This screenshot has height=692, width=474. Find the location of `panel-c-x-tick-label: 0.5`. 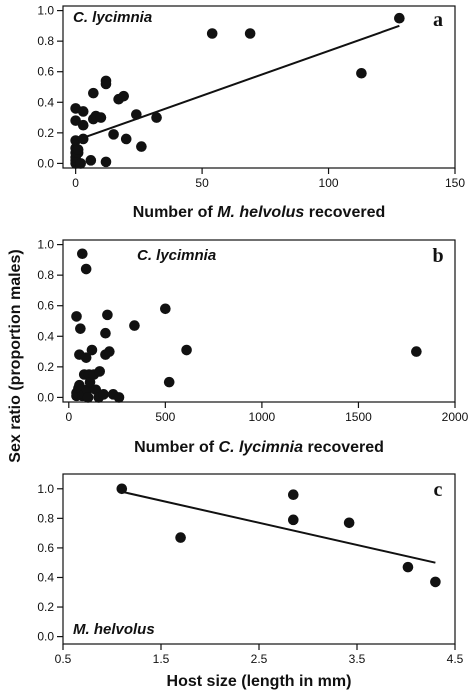

panel-c-x-tick-label: 0.5 is located at coordinates (63, 659).